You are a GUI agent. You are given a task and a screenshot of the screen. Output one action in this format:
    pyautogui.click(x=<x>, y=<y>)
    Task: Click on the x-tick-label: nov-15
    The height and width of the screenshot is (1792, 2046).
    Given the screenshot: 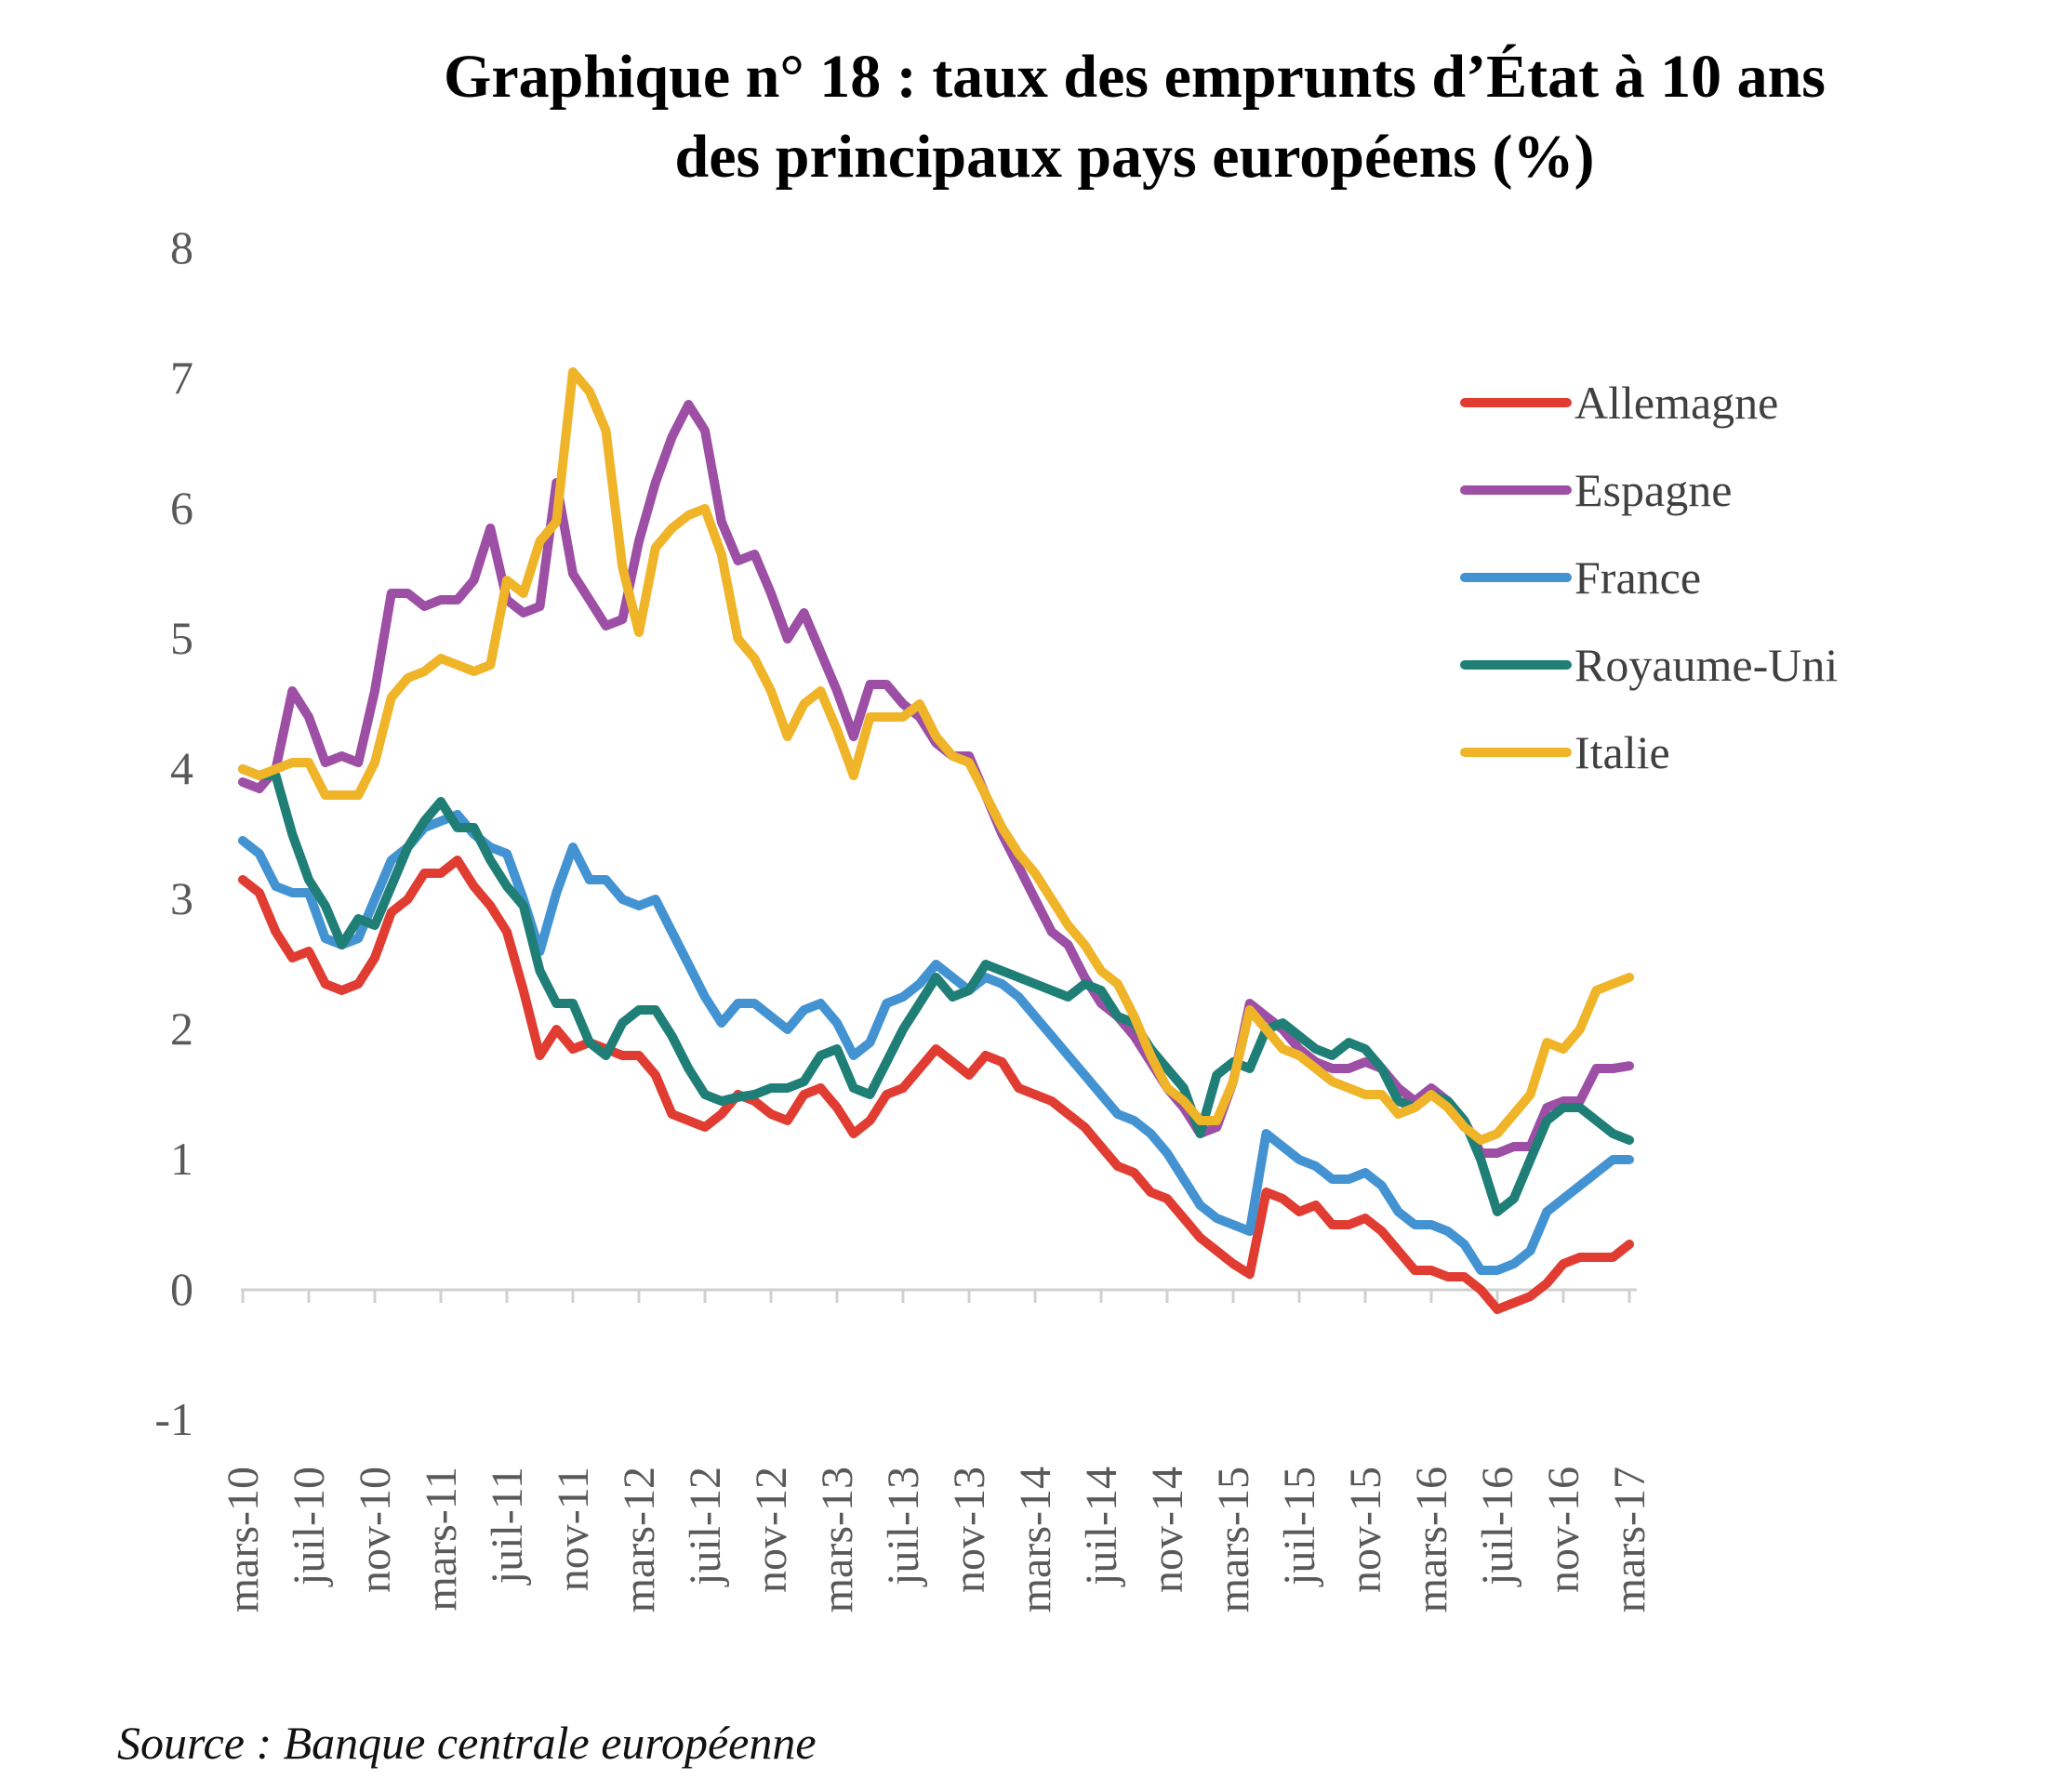 What is the action you would take?
    pyautogui.click(x=1365, y=1530)
    